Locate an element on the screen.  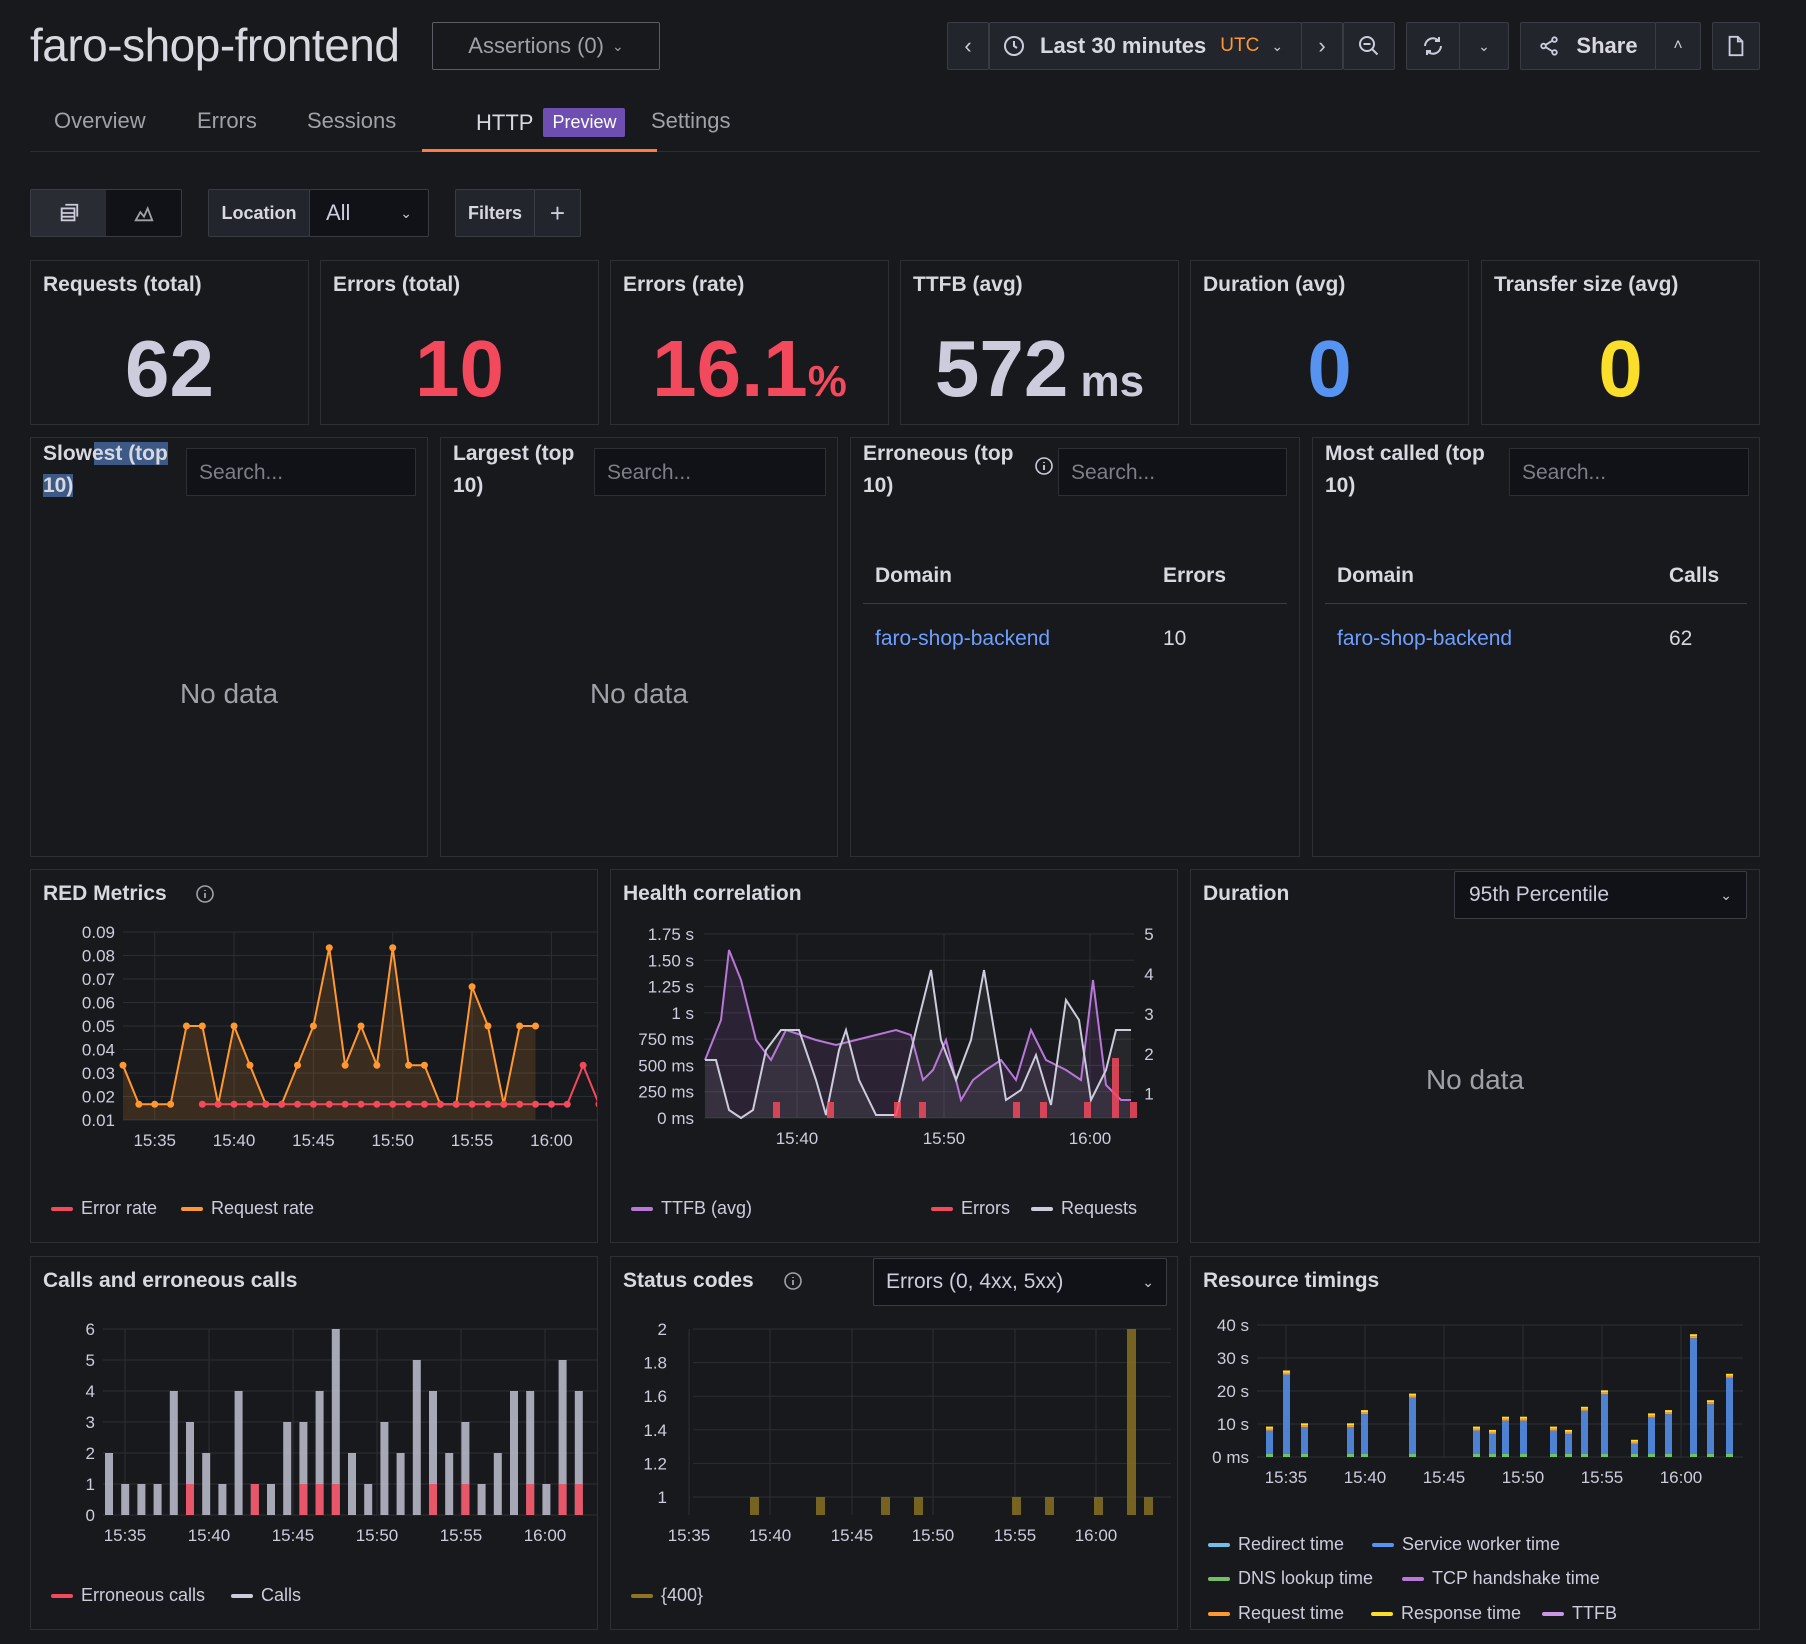
refresh-interval-dropdown: ⌄ is located at coordinates (1484, 46).